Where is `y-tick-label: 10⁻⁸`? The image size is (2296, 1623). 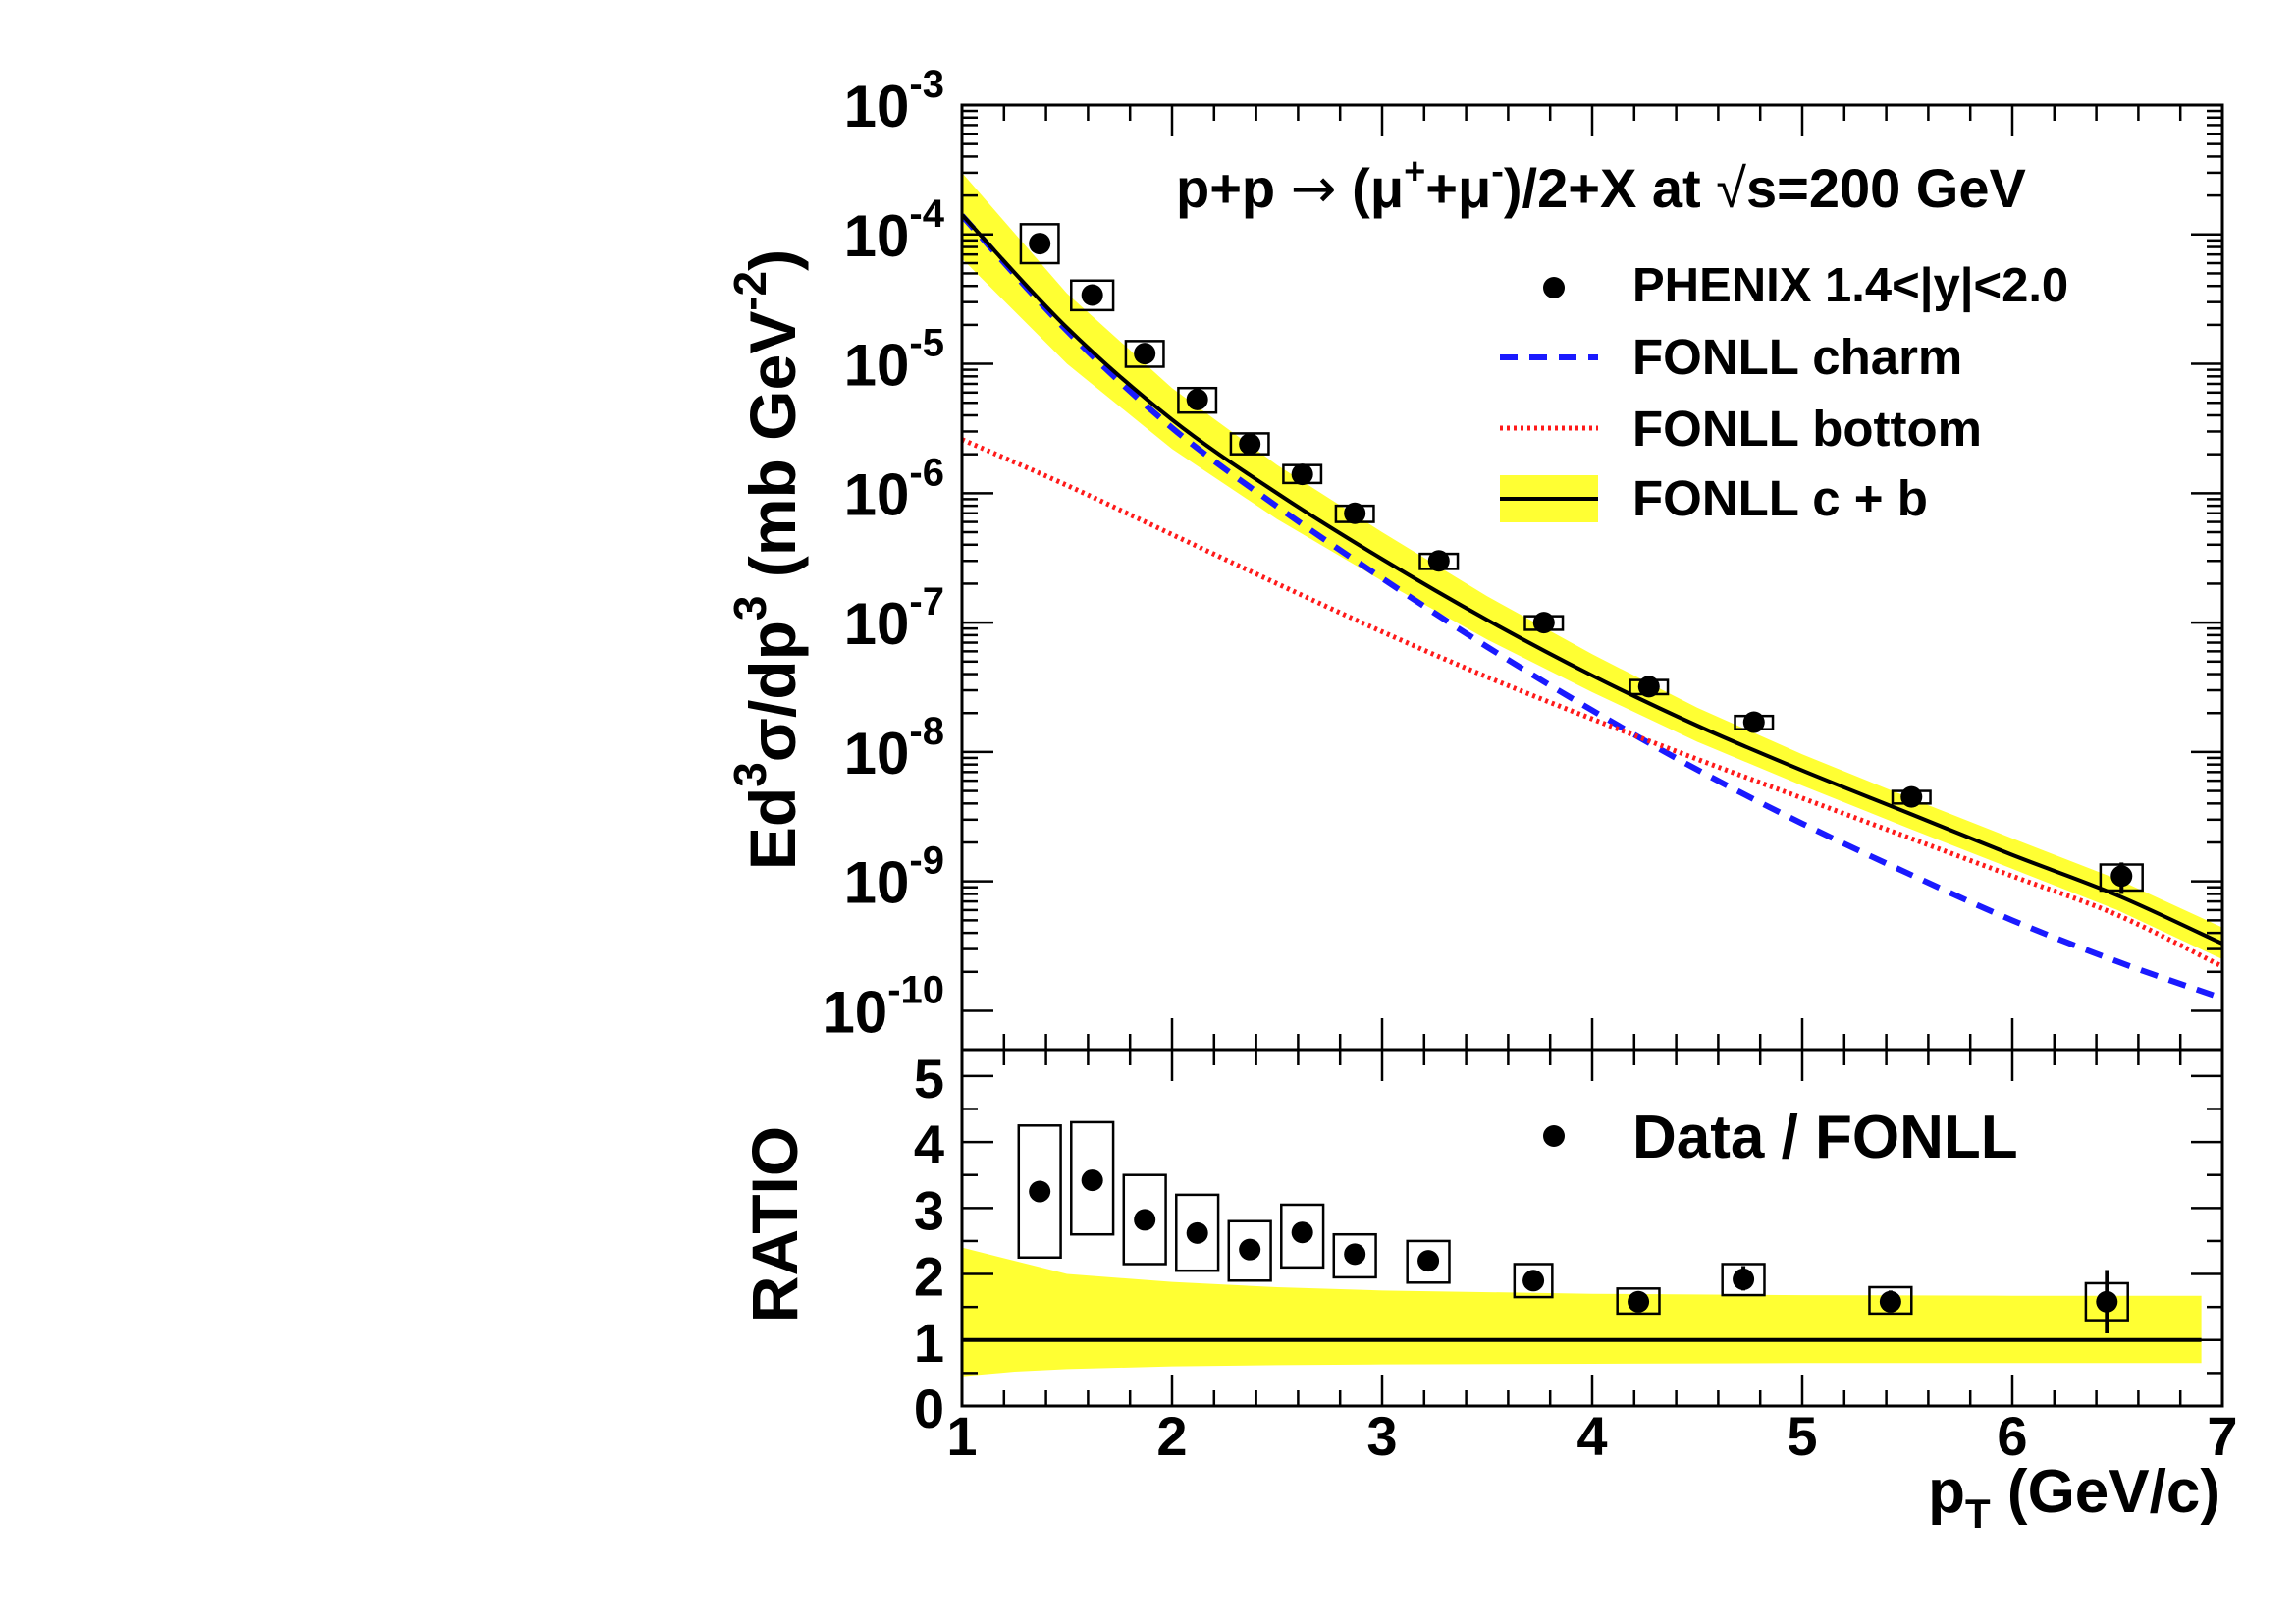
y-tick-label: 10⁻⁸ is located at coordinates (894, 748).